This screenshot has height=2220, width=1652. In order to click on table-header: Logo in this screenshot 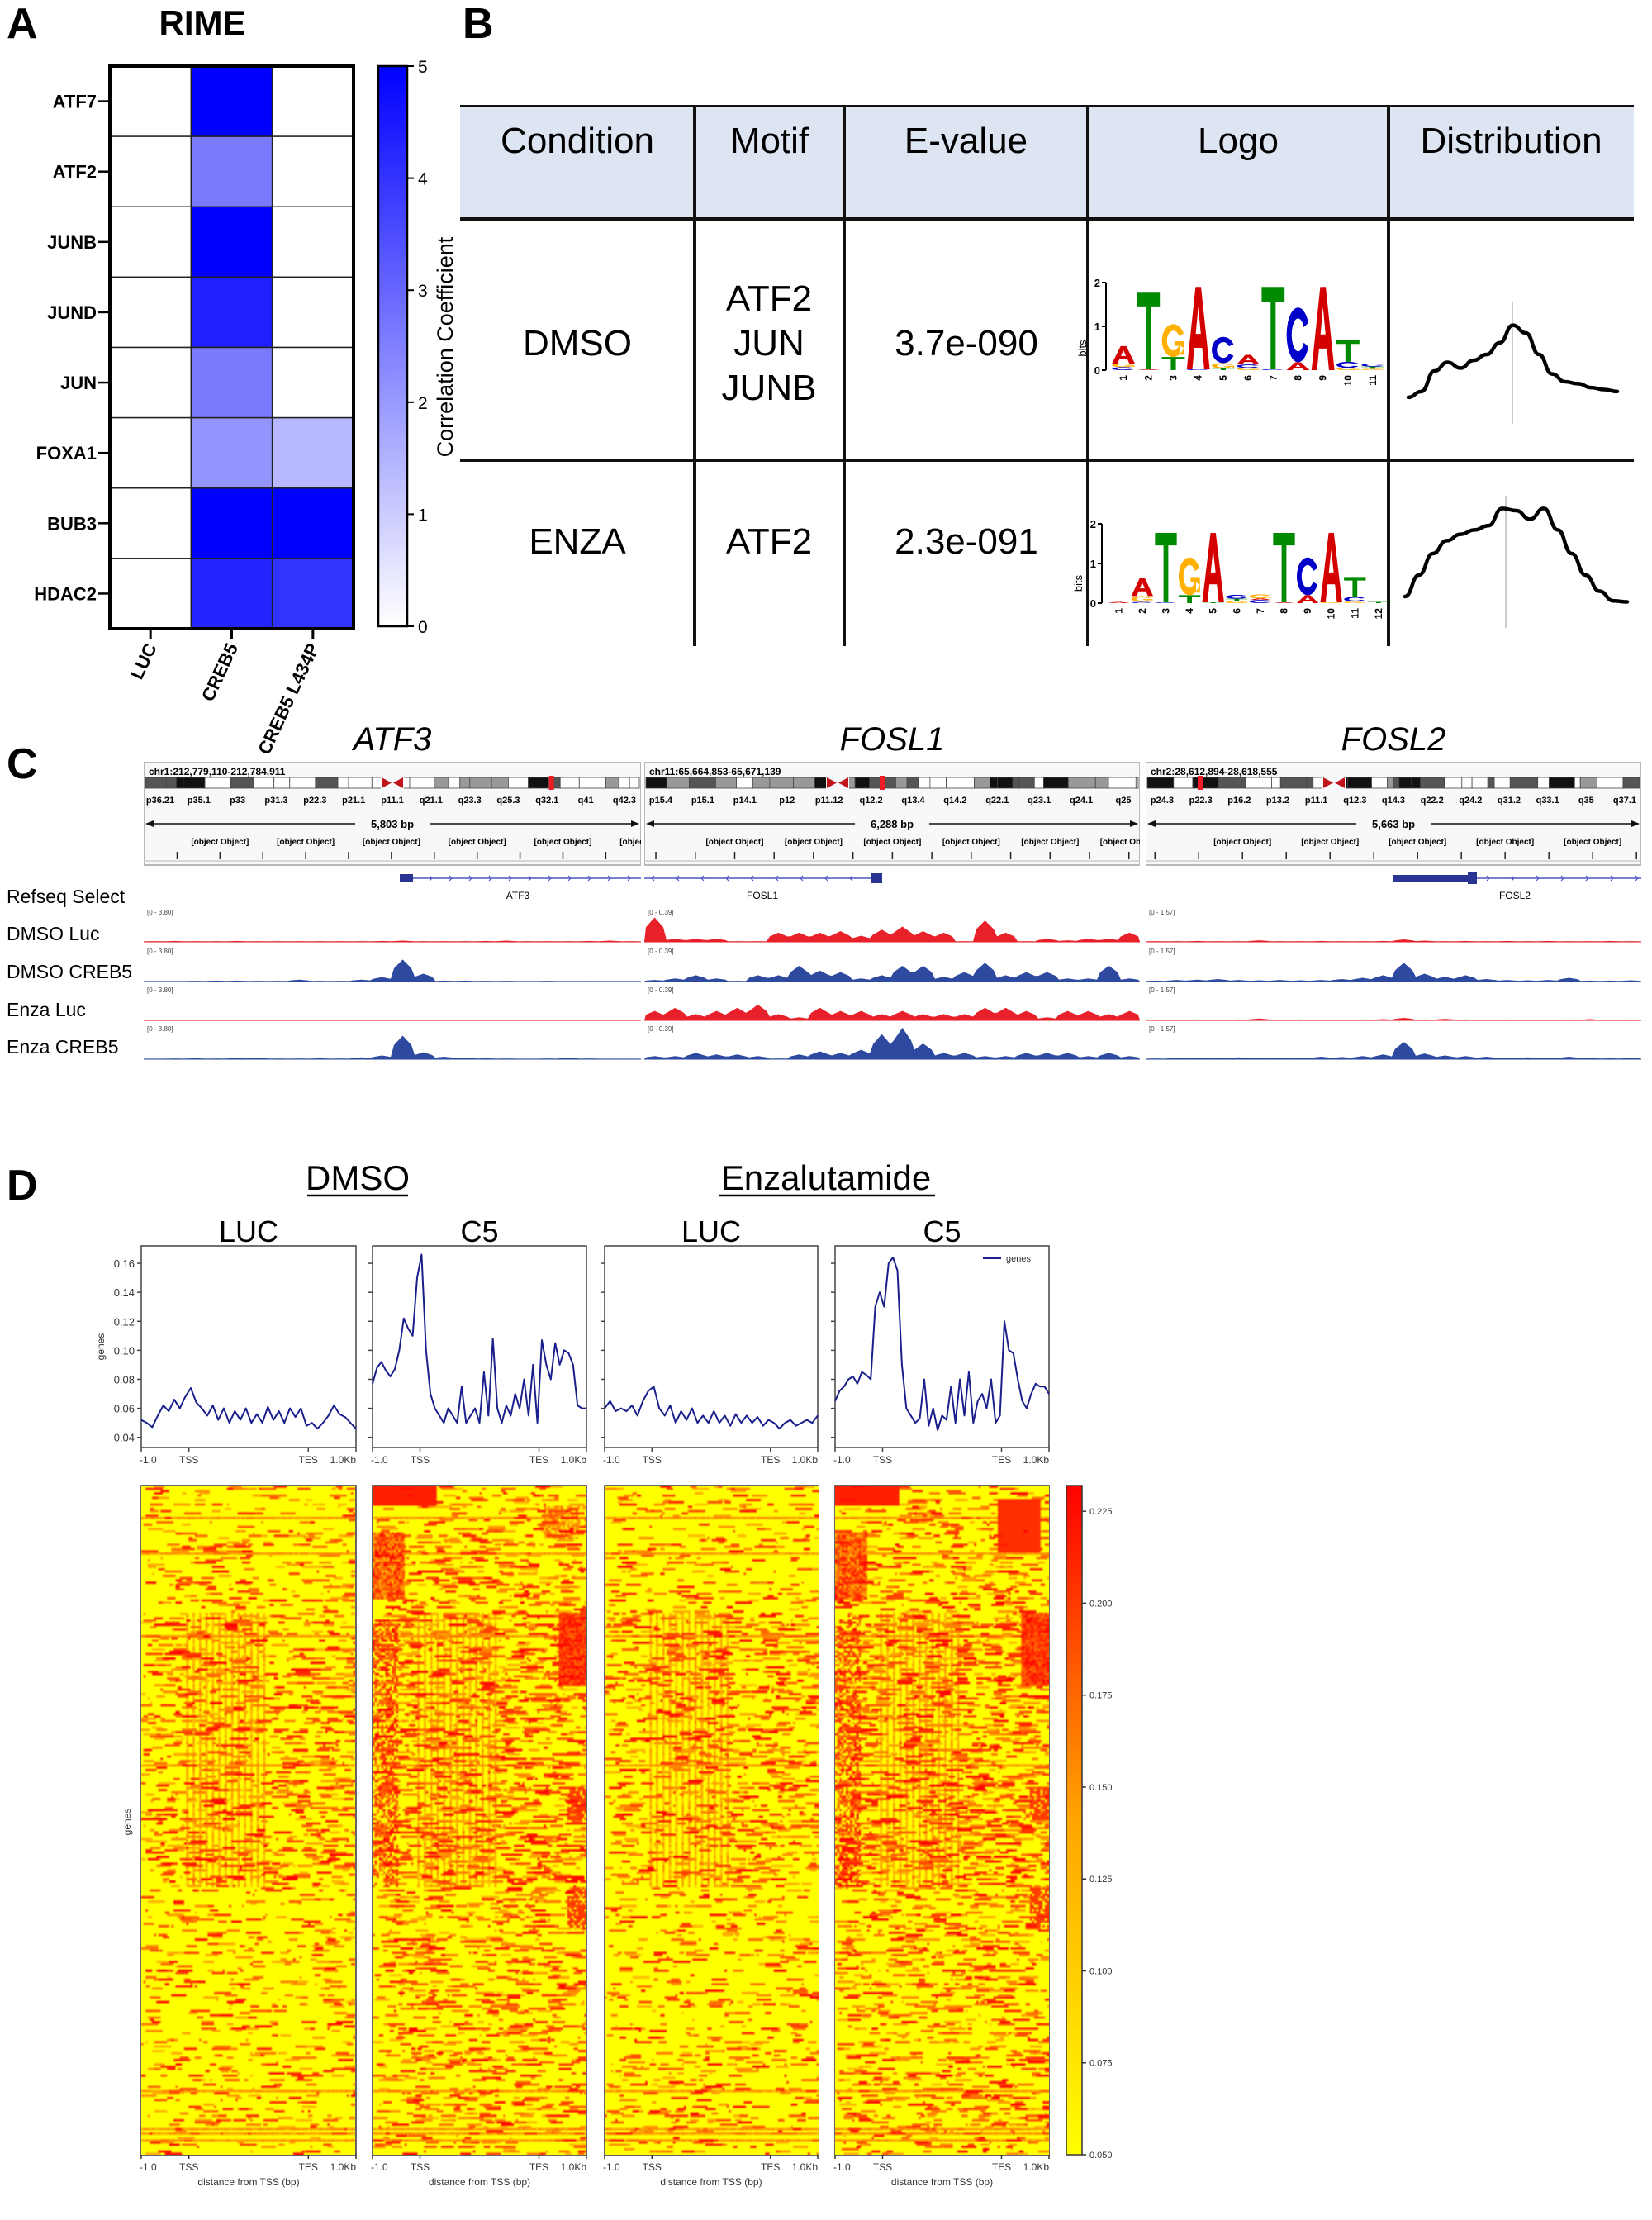, I will do `click(1238, 141)`.